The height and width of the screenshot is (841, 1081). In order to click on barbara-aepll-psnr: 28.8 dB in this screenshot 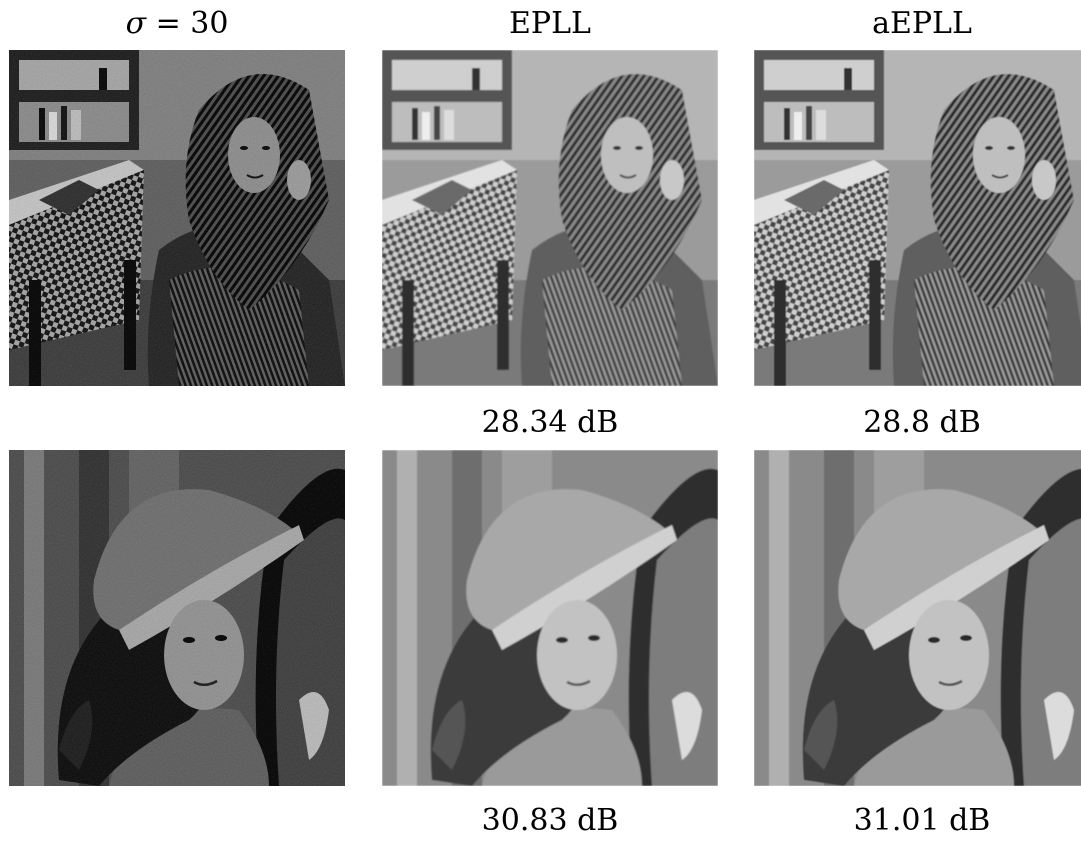, I will do `click(922, 422)`.